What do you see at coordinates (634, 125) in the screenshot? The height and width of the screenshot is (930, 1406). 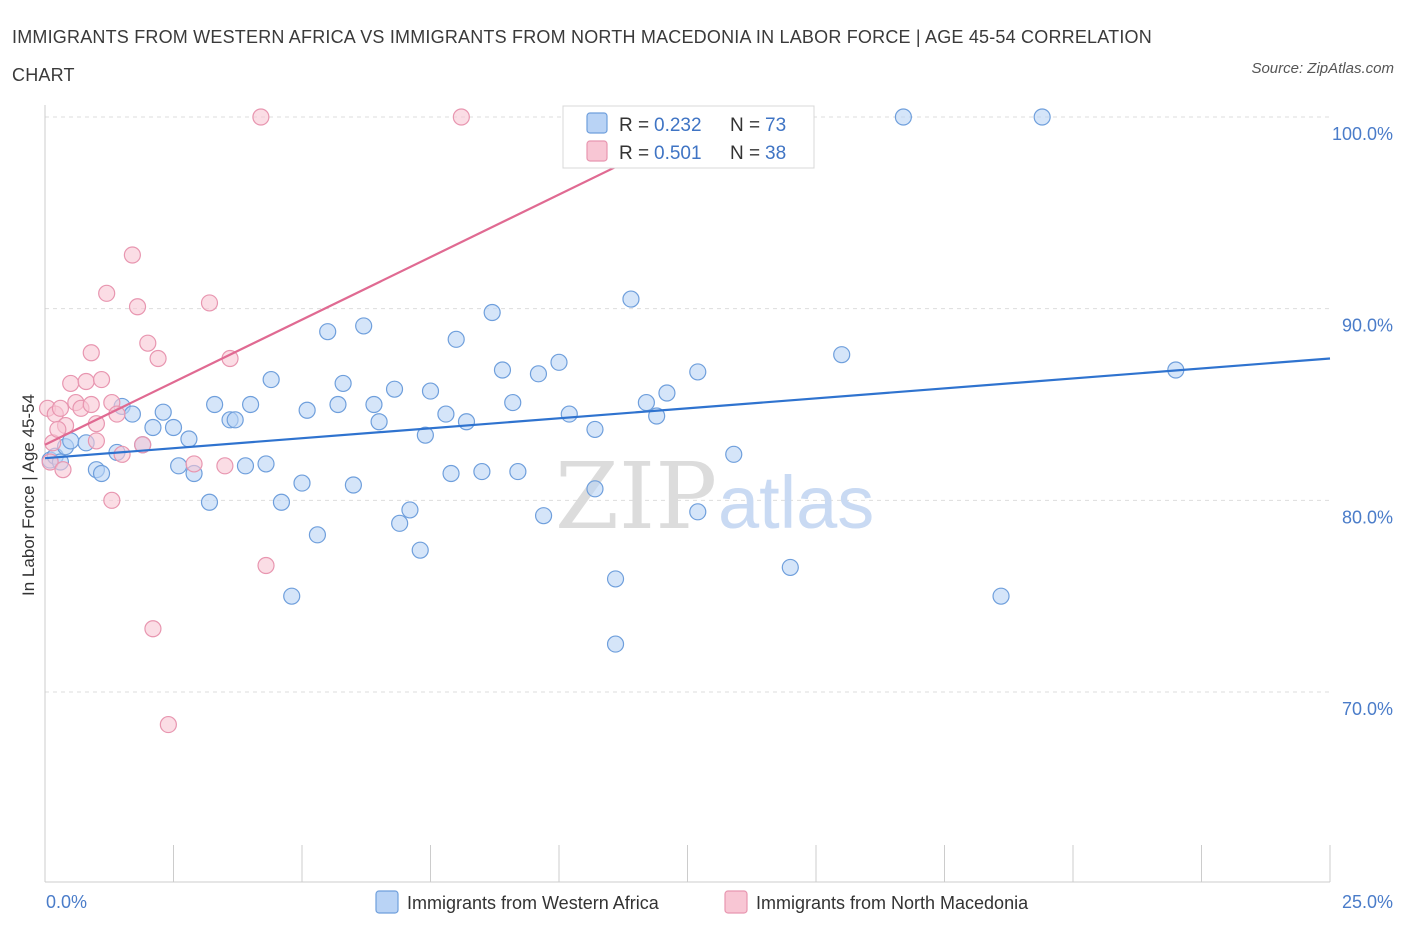 I see `legend-r-label-1: R =` at bounding box center [634, 125].